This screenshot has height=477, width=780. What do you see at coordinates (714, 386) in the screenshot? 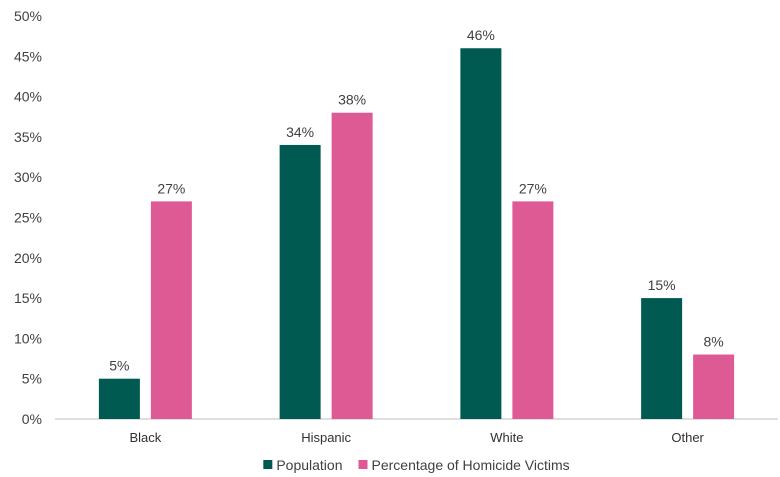
I see `bar-percentage-of-homicide-victims-other` at bounding box center [714, 386].